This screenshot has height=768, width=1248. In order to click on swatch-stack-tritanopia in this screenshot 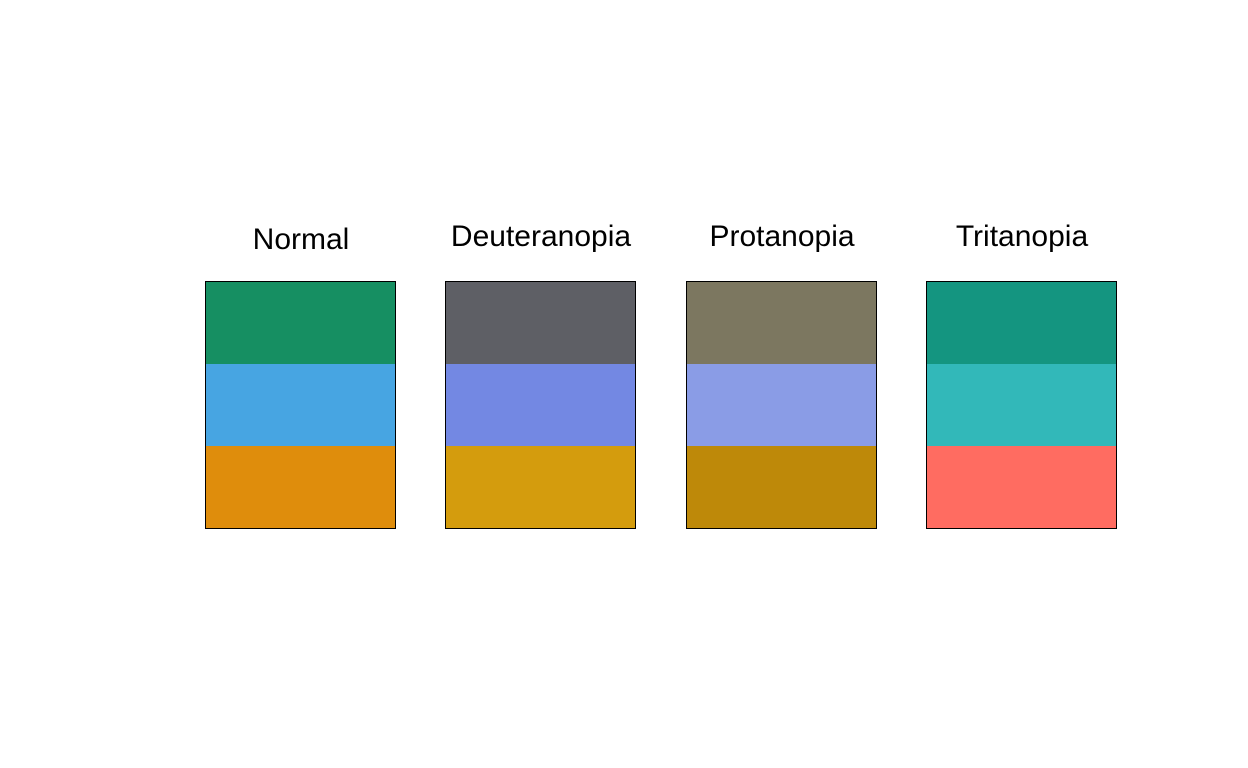, I will do `click(1021, 405)`.